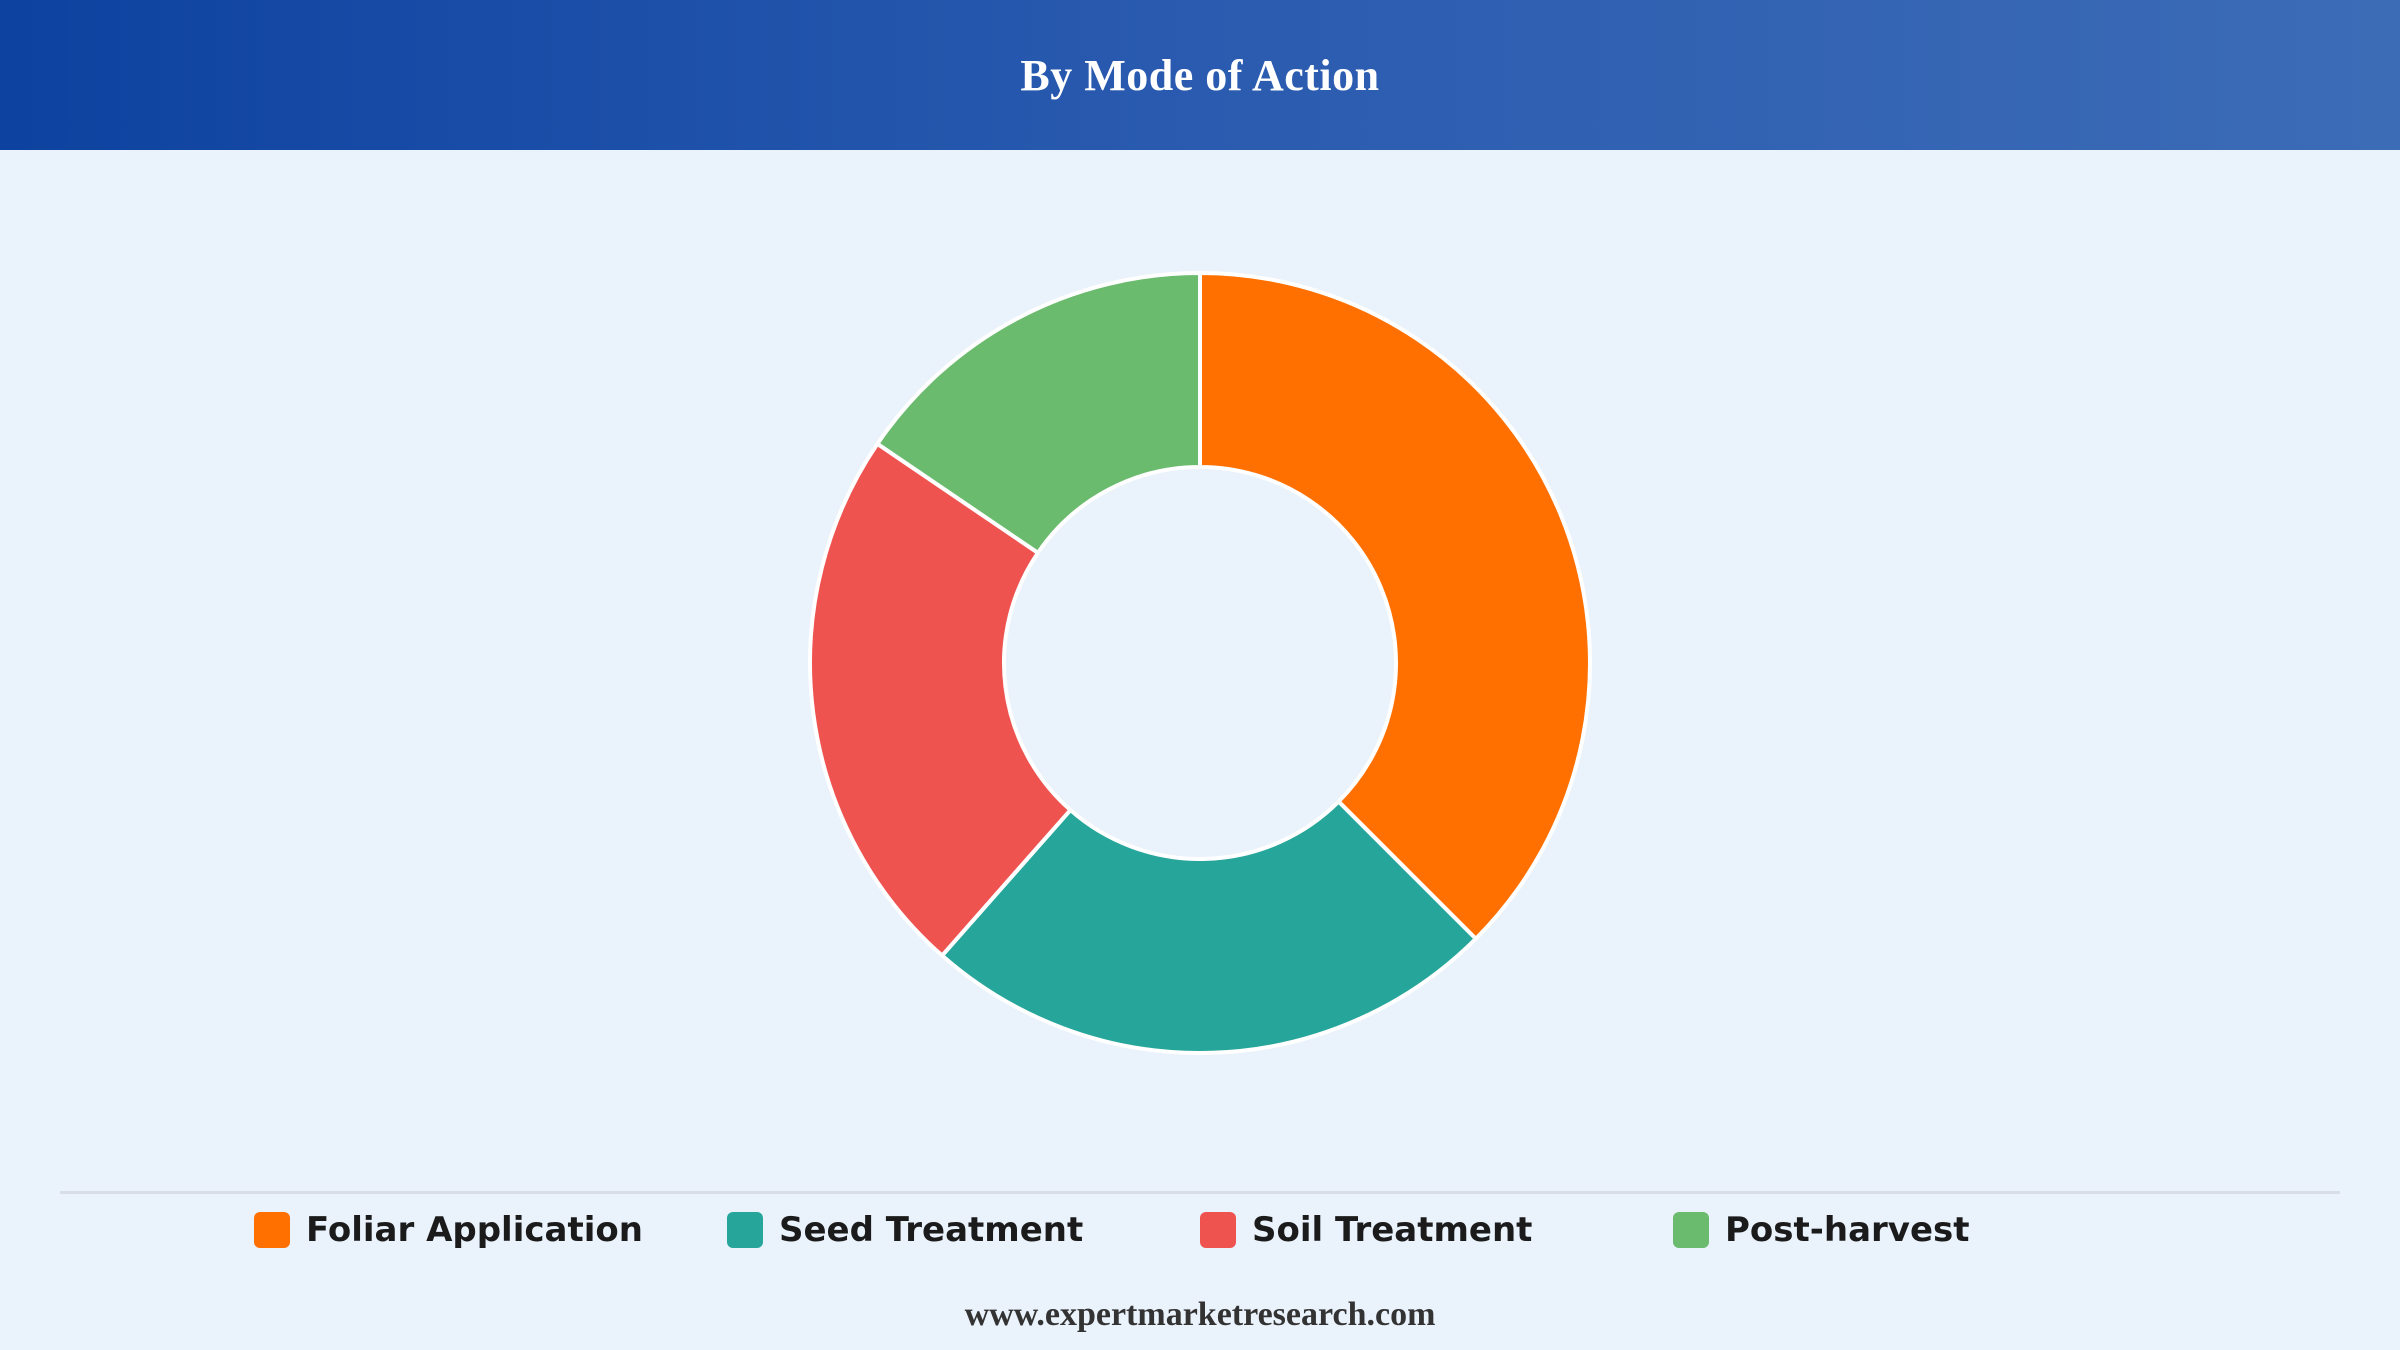 The width and height of the screenshot is (2400, 1350). I want to click on legend-label: Post-harvest, so click(1847, 1230).